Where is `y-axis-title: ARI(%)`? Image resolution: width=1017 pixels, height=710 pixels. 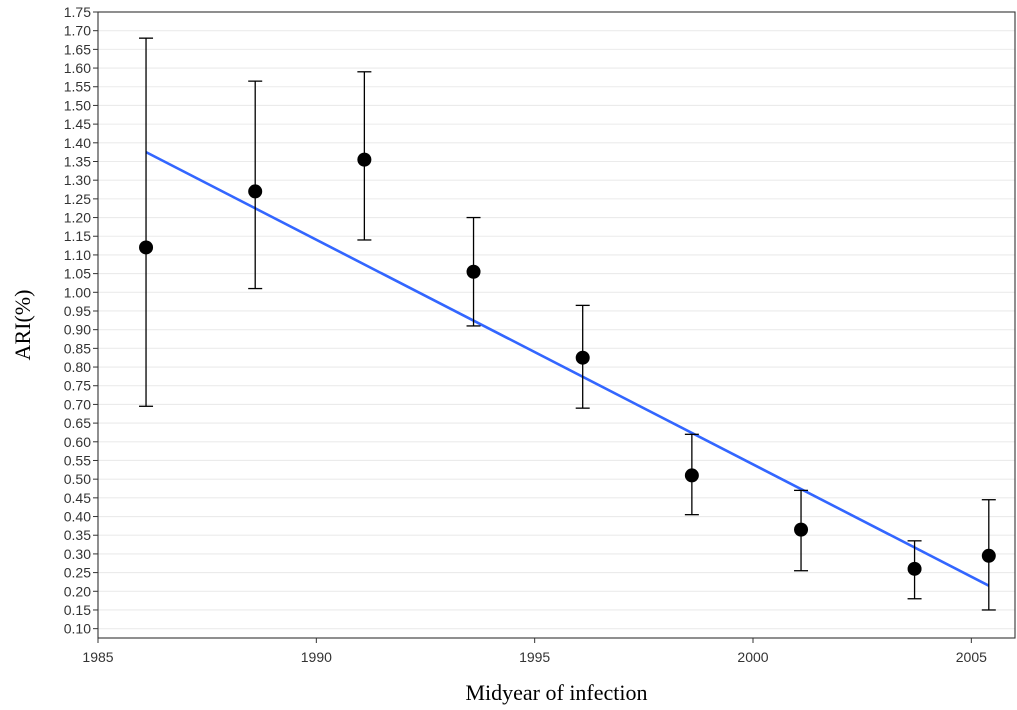
y-axis-title: ARI(%) is located at coordinates (22, 325).